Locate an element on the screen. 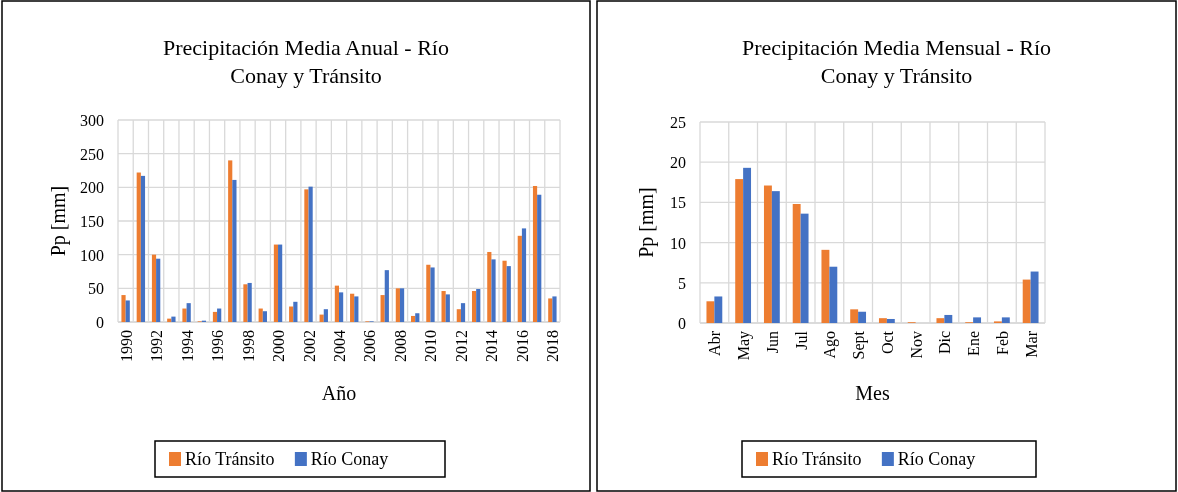 This screenshot has width=1178, height=492. x-tick-label: May is located at coordinates (744, 346).